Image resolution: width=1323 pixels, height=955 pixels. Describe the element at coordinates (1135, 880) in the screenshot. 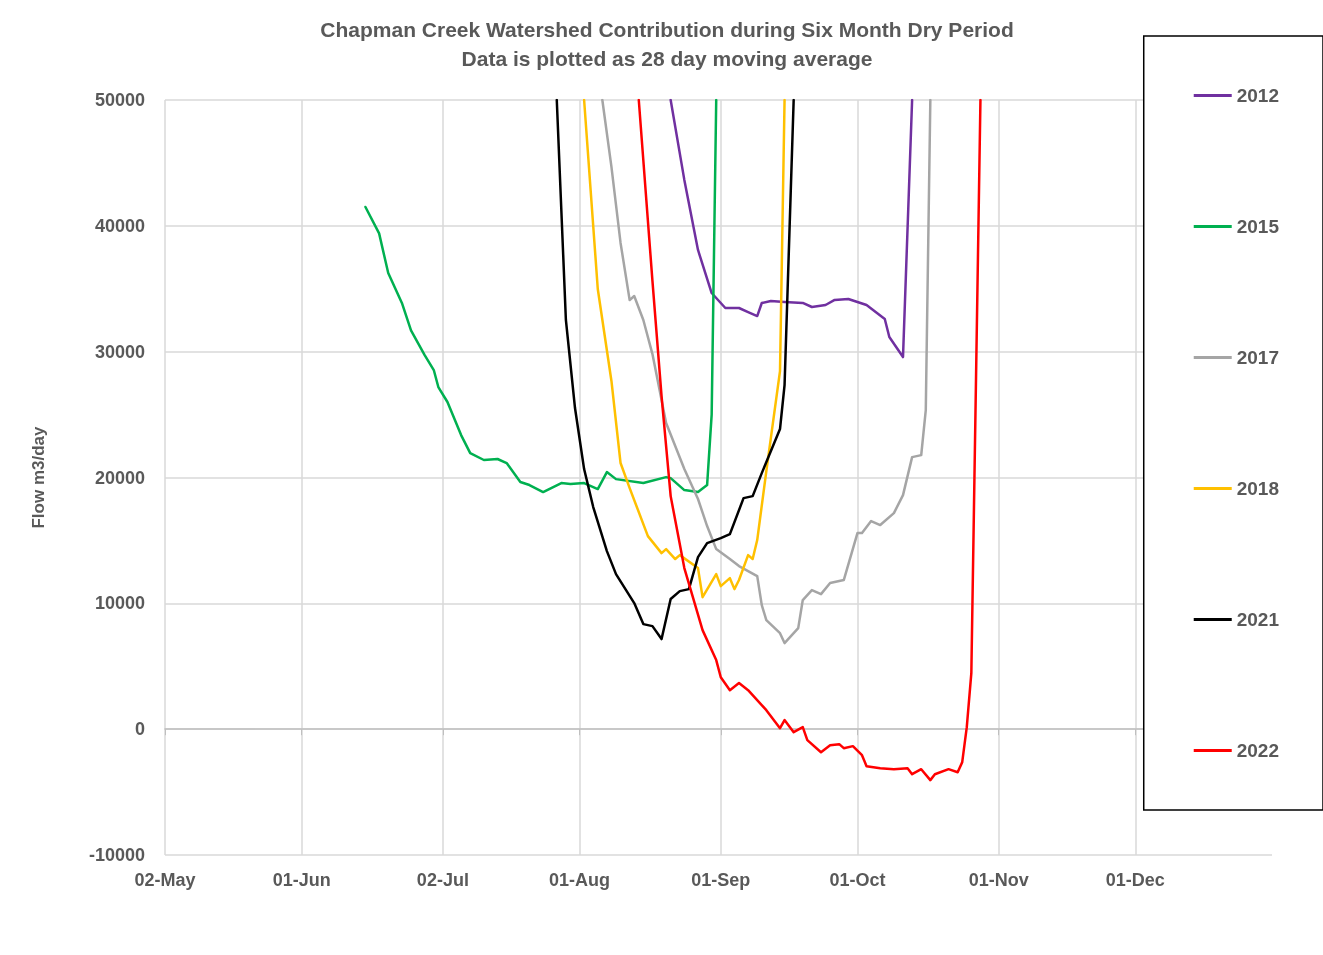

I see `x-tick-label: 01-Dec` at that location.